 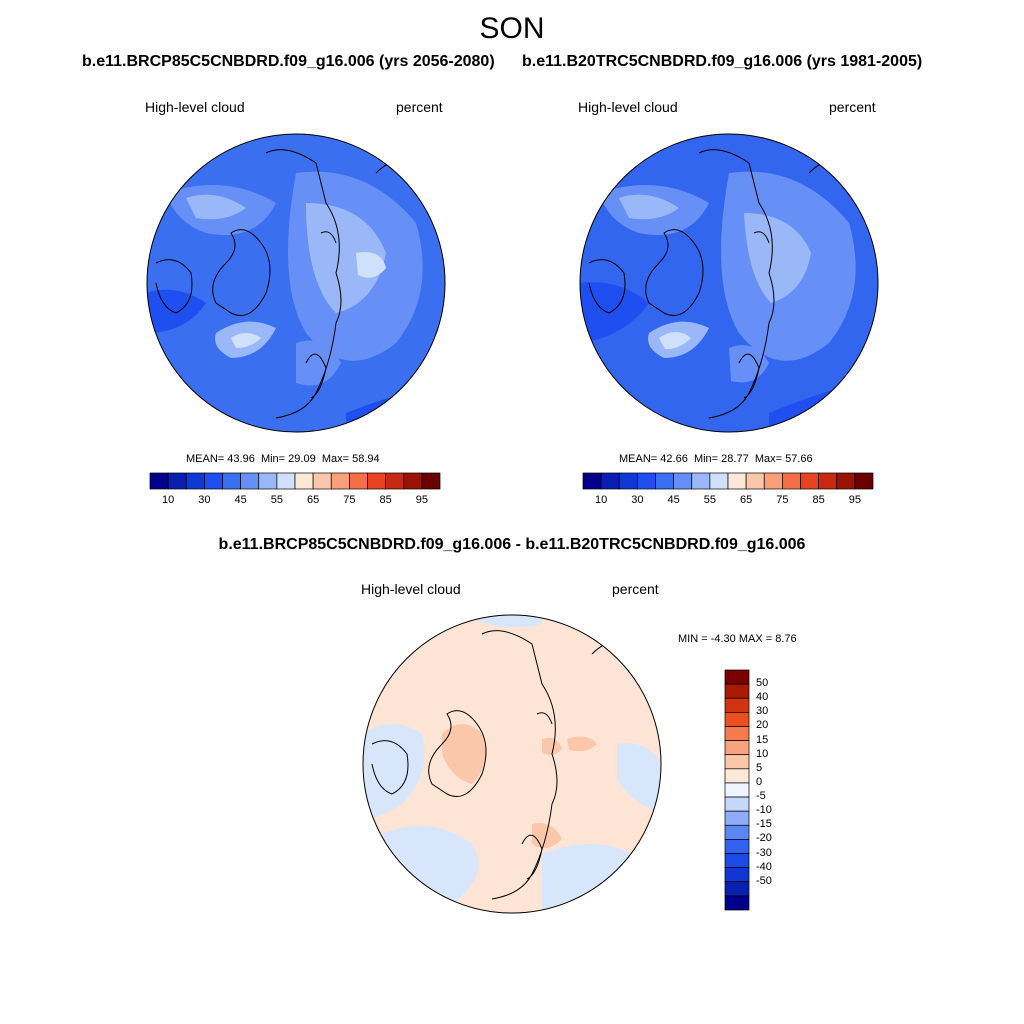 I want to click on panel-1-max-label: Max=, so click(x=335, y=459).